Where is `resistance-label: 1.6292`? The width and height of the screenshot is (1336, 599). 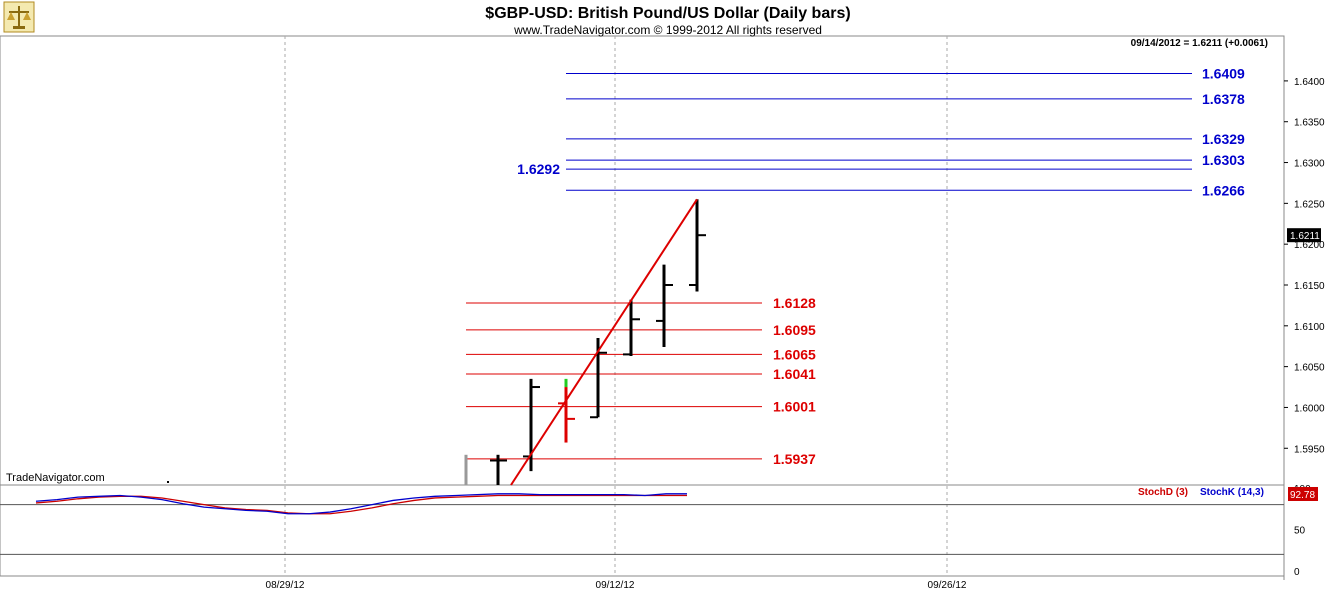
resistance-label: 1.6292 is located at coordinates (538, 169).